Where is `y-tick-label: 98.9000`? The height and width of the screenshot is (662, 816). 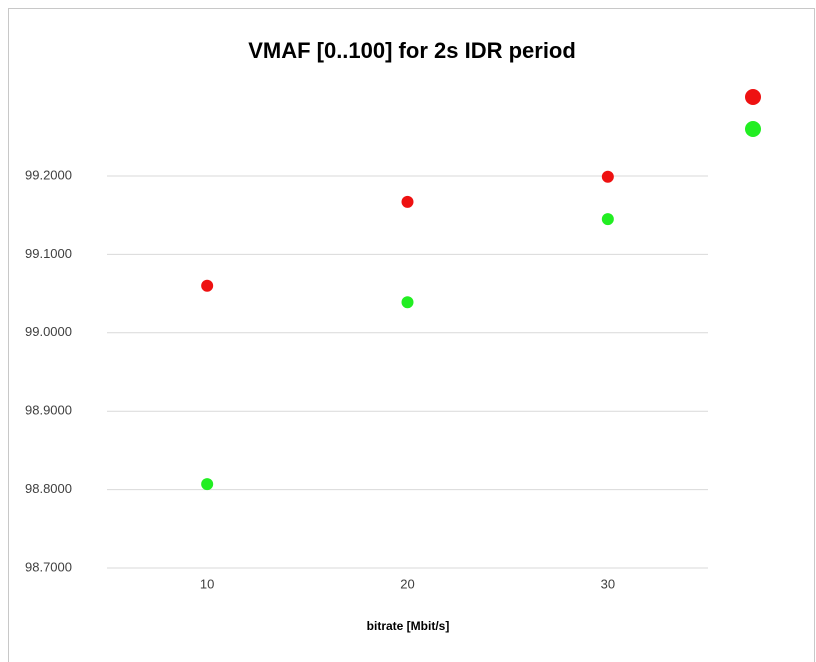 y-tick-label: 98.9000 is located at coordinates (48, 410).